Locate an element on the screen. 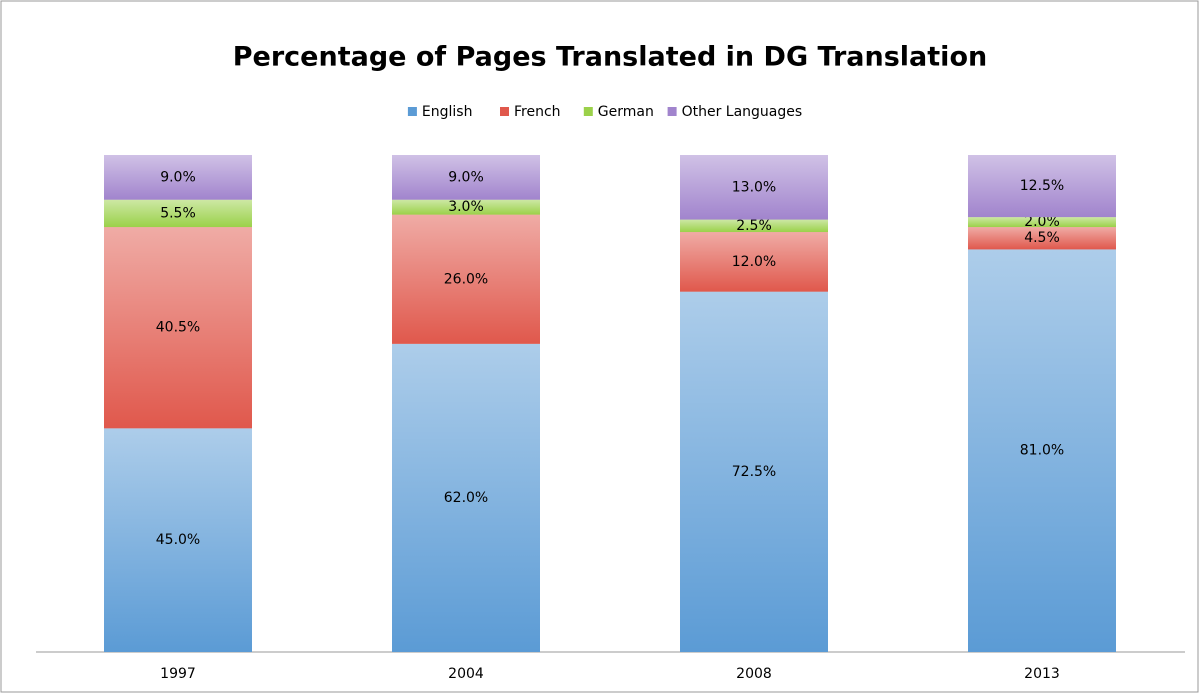 This screenshot has height=693, width=1199. legend-label: Other Languages is located at coordinates (742, 112).